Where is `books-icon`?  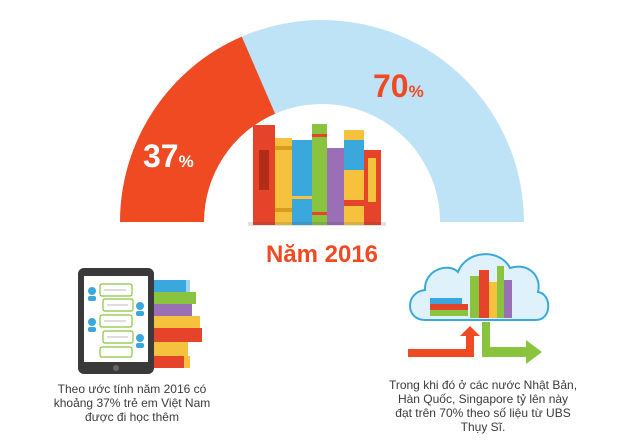 books-icon is located at coordinates (317, 175).